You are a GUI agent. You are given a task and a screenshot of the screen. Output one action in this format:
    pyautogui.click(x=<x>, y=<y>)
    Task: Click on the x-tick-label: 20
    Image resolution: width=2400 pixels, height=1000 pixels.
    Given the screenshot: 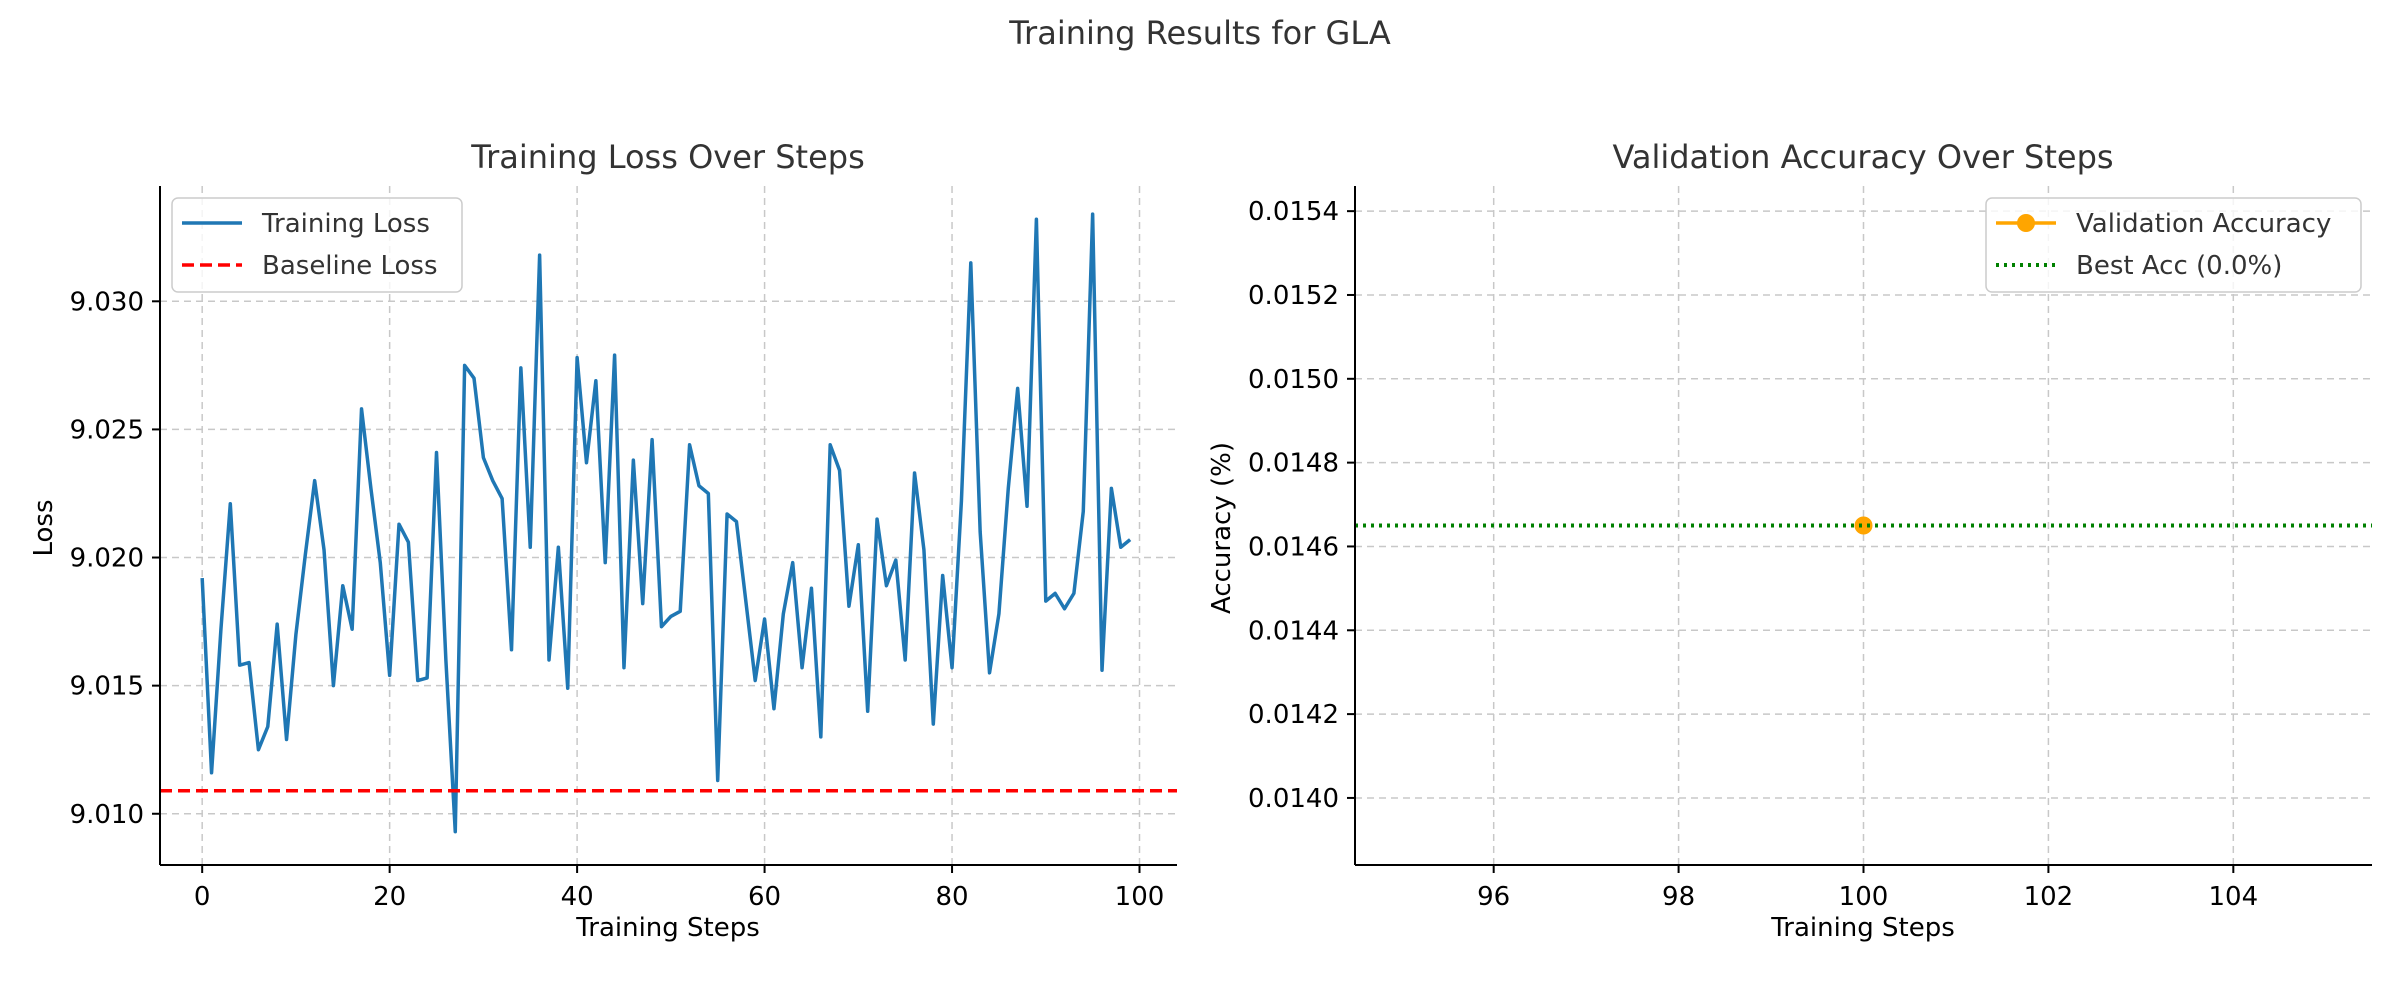 What is the action you would take?
    pyautogui.click(x=389, y=897)
    